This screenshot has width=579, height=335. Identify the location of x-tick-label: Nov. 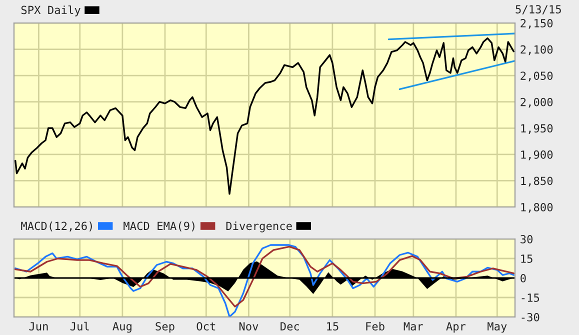
(248, 326).